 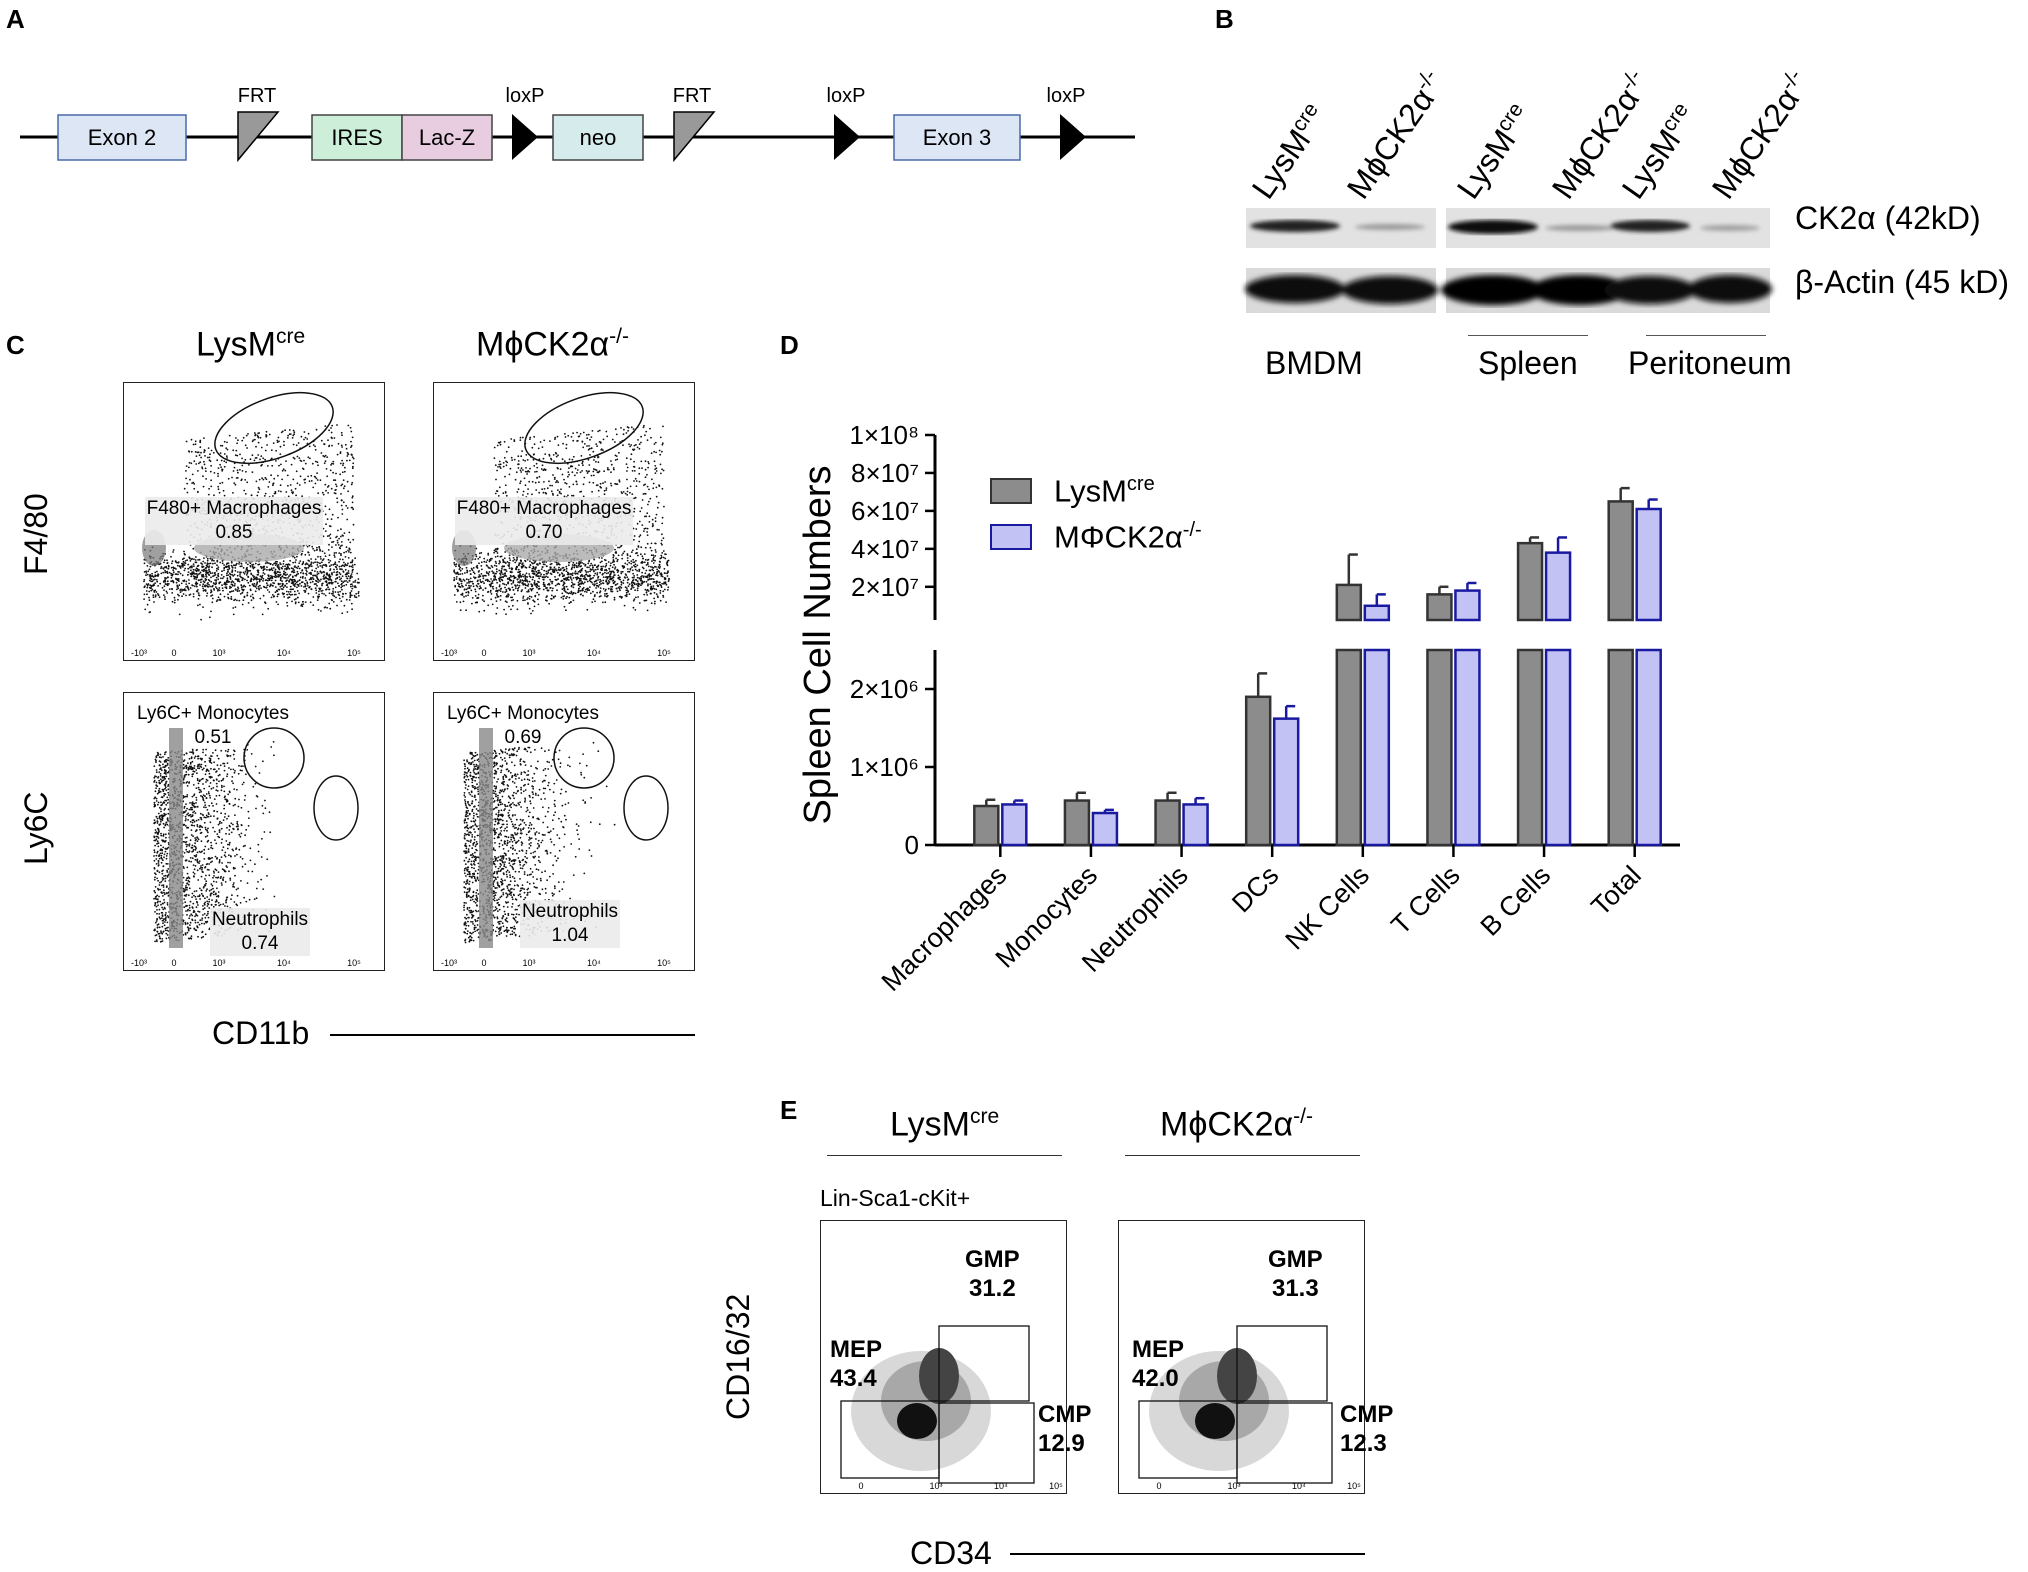 I want to click on actin-band-label: β-Actin (45 kD), so click(x=1902, y=282).